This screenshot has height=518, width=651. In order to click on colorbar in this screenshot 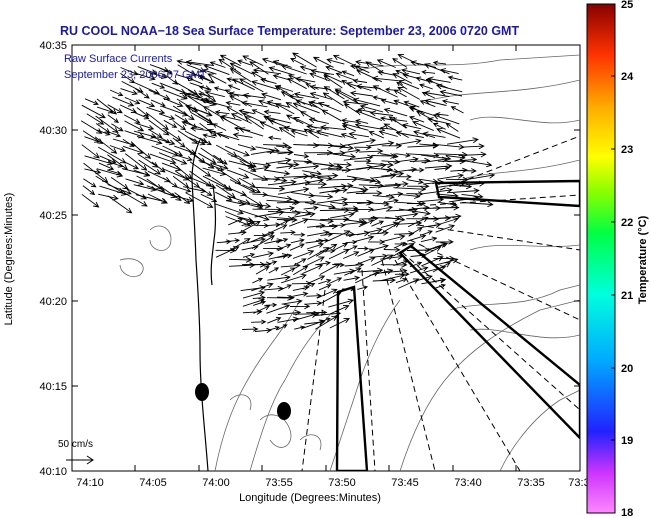, I will do `click(601, 258)`.